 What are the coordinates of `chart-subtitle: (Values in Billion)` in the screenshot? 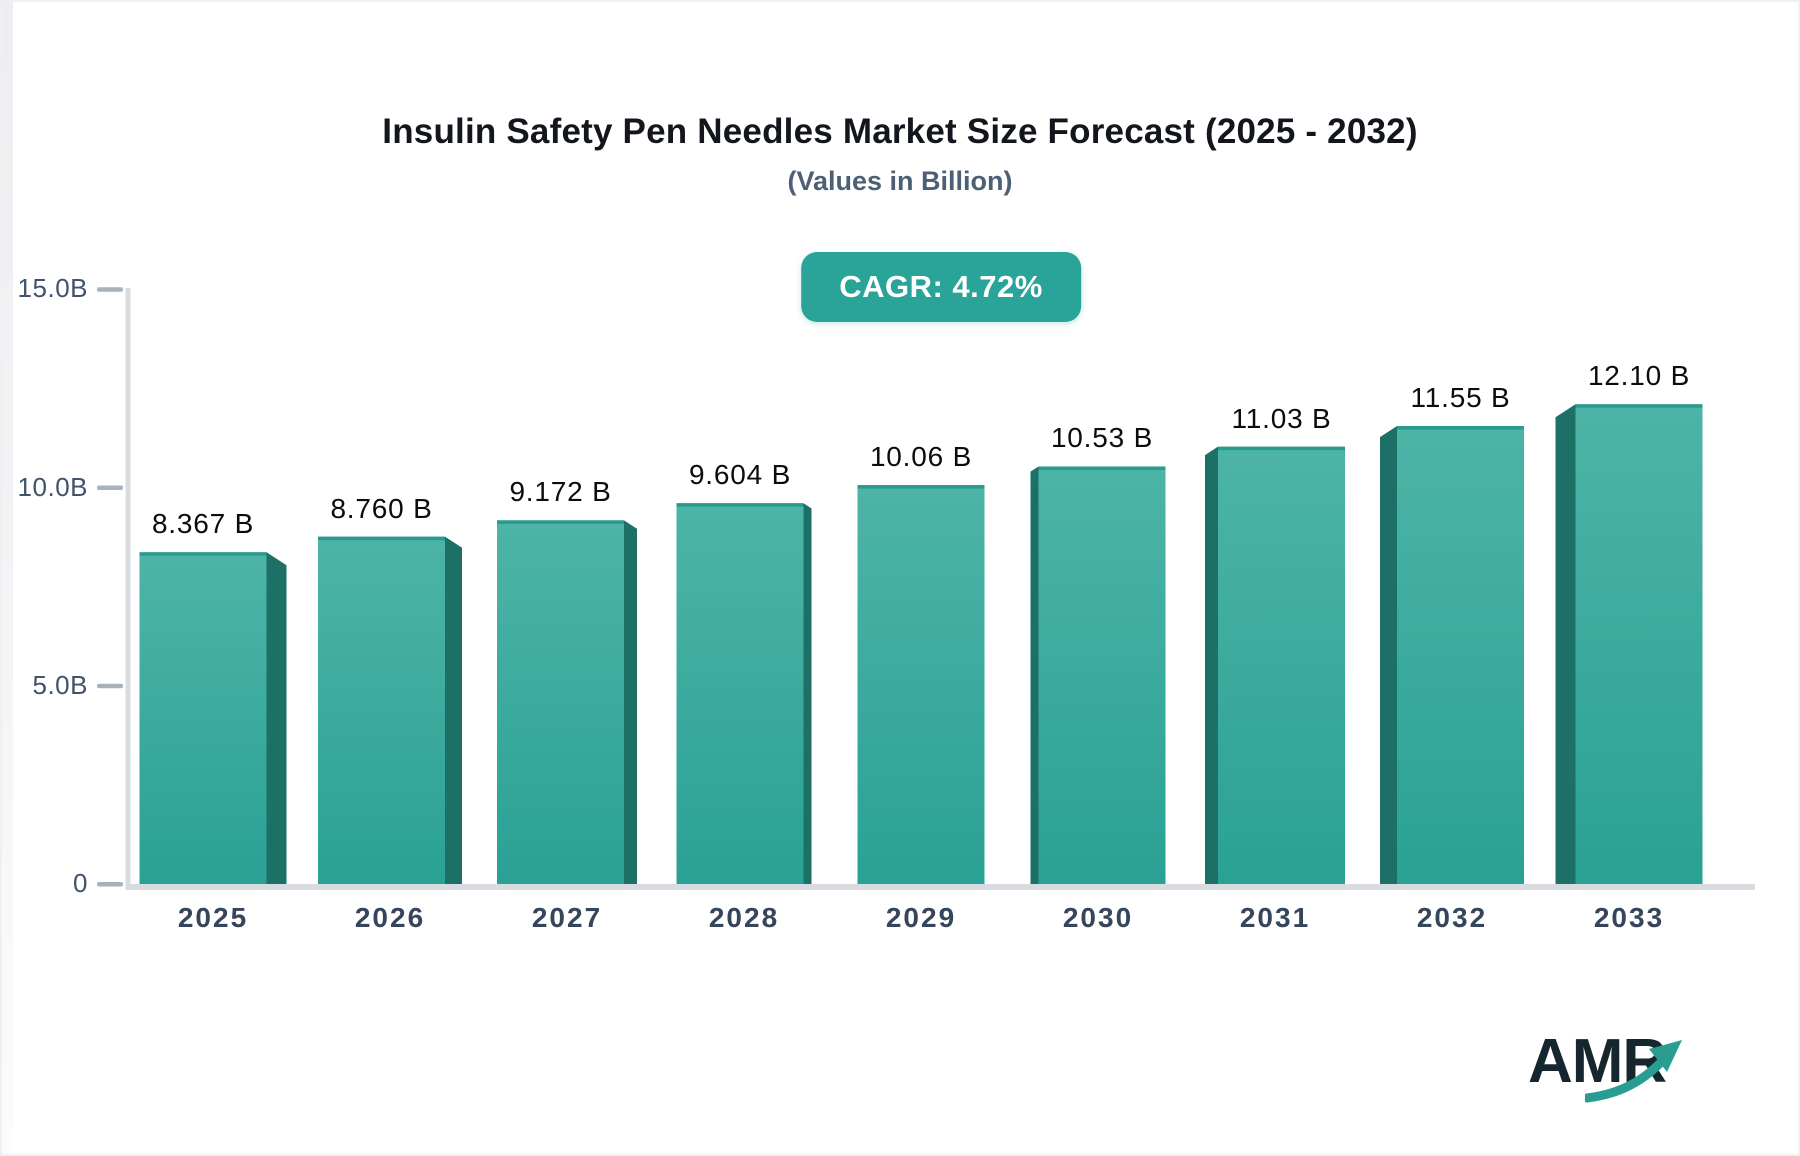 It's located at (900, 181).